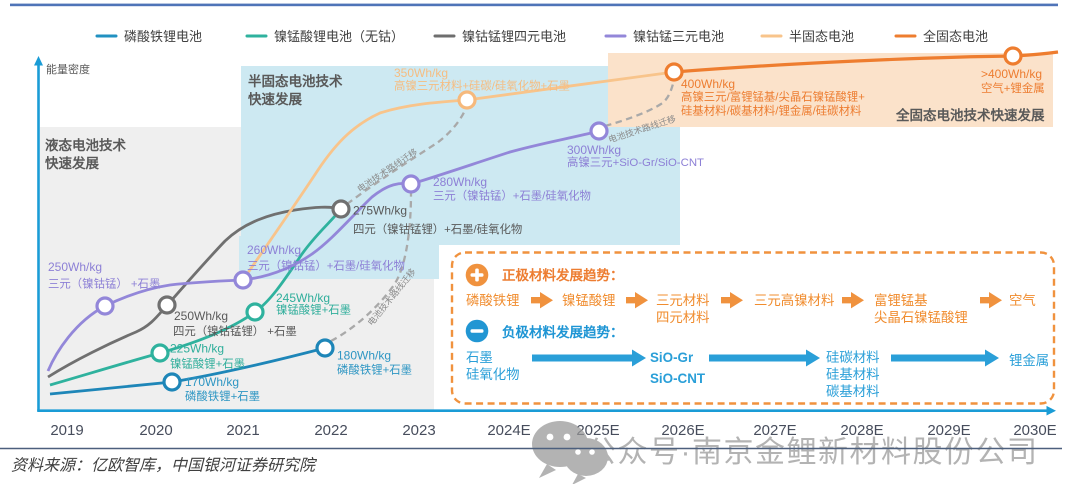  I want to click on svg-text: 225Wh/kg, so click(197, 349).